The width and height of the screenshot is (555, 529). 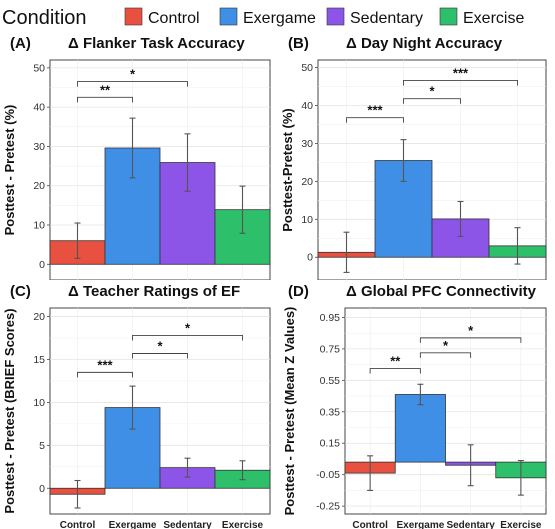 What do you see at coordinates (44, 18) in the screenshot?
I see `legend-title: Condition` at bounding box center [44, 18].